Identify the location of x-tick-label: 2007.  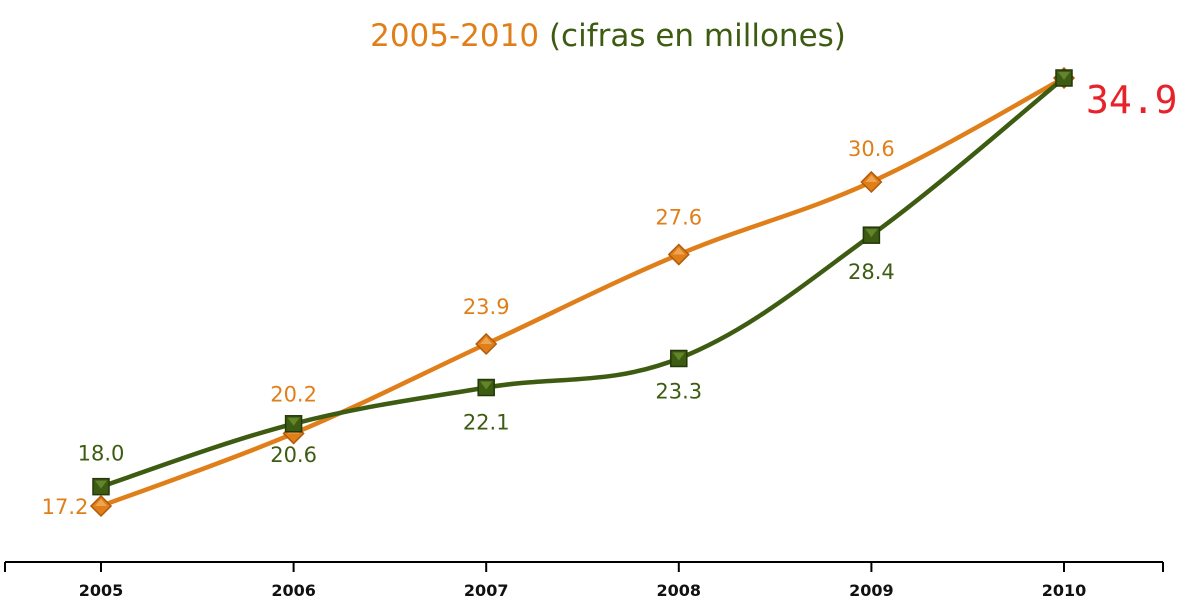
(486, 590).